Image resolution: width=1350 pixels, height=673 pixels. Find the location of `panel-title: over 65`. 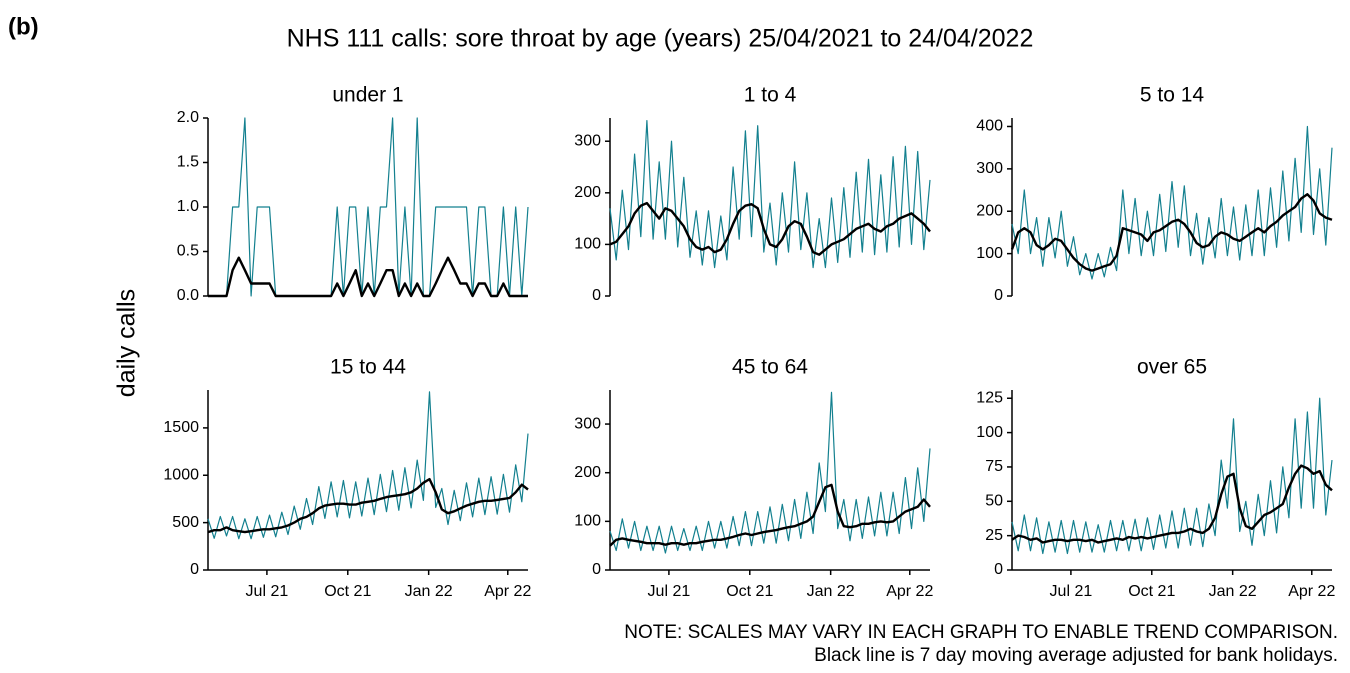

panel-title: over 65 is located at coordinates (1172, 367).